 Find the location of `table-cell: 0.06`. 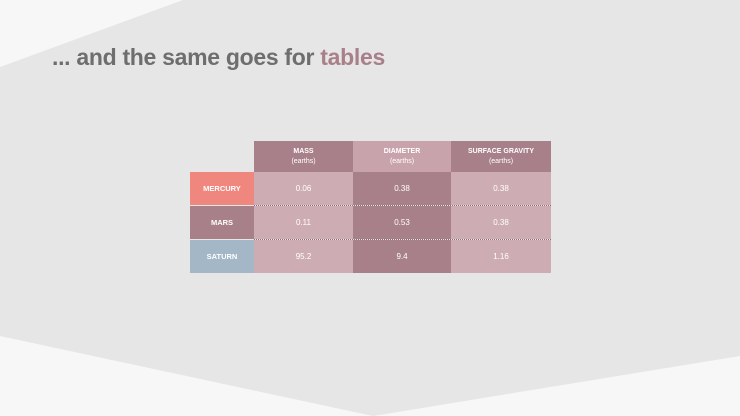

table-cell: 0.06 is located at coordinates (303, 188).